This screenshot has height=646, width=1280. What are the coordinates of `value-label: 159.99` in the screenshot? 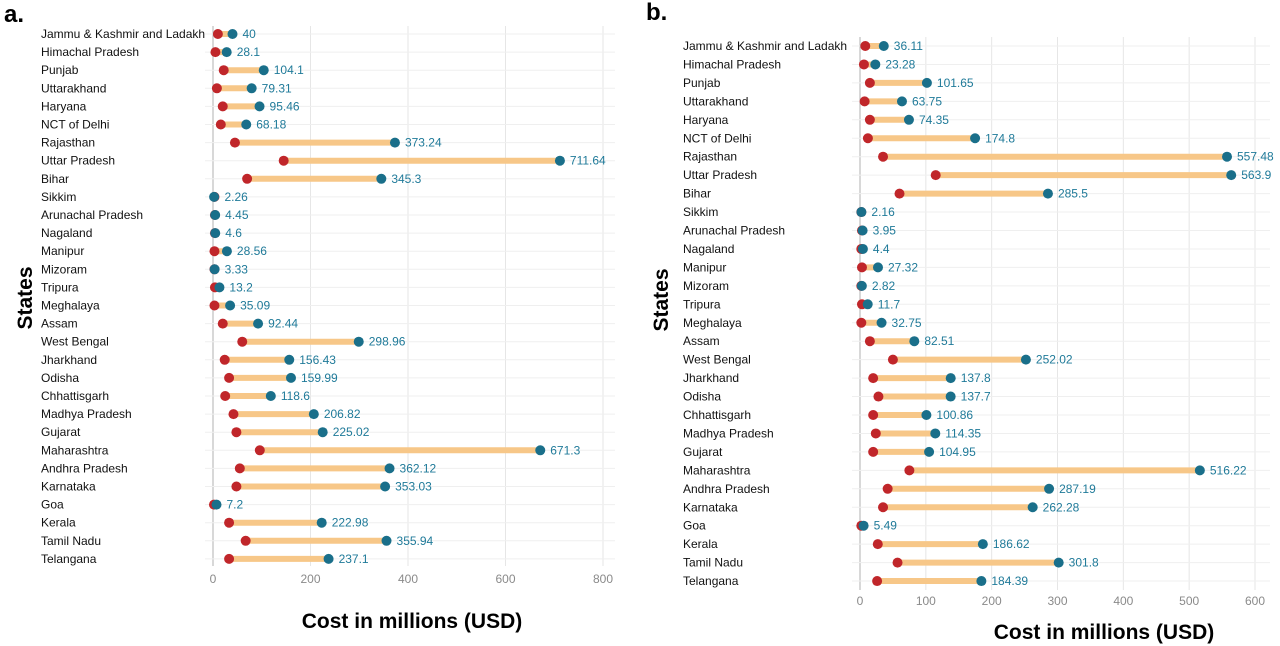 It's located at (319, 378).